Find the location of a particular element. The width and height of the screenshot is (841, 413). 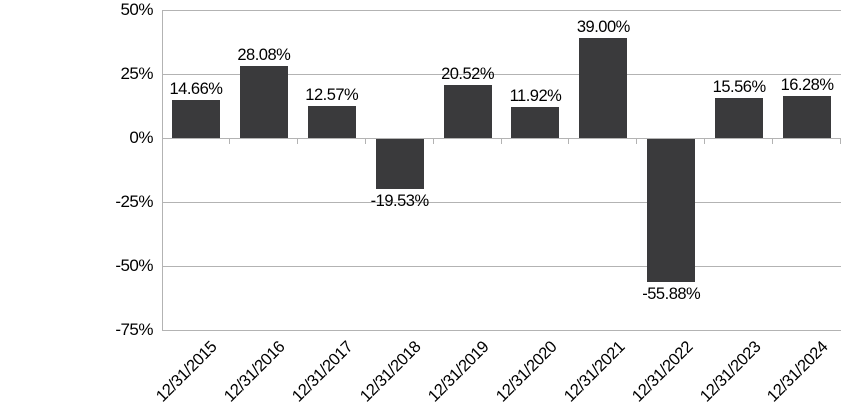

bar-value-label: 11.92% is located at coordinates (535, 96).